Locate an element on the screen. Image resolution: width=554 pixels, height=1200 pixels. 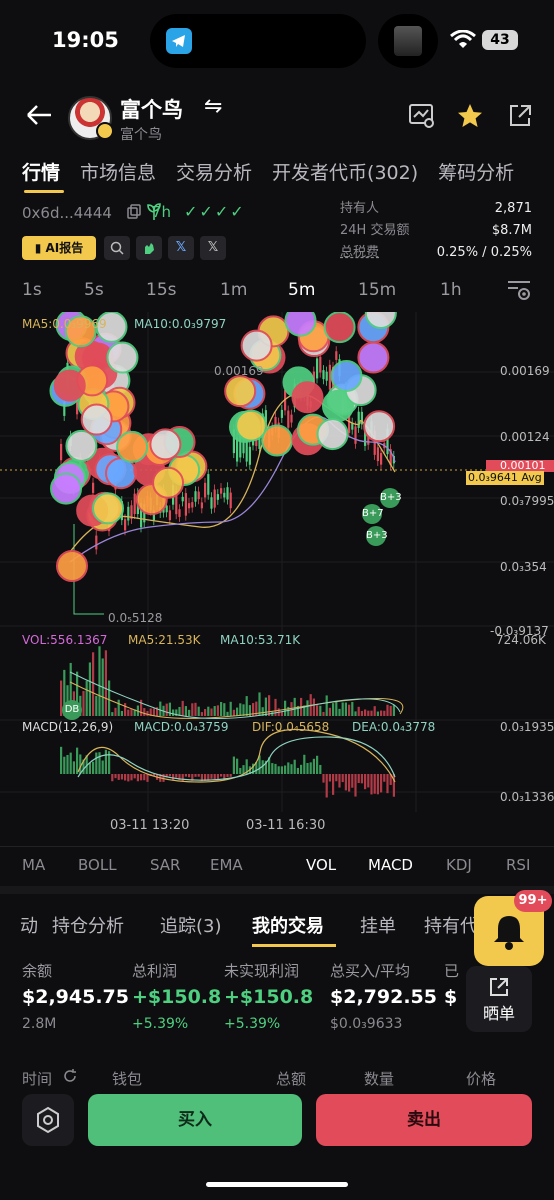
list-head-amount: 数量 is located at coordinates (379, 1079).